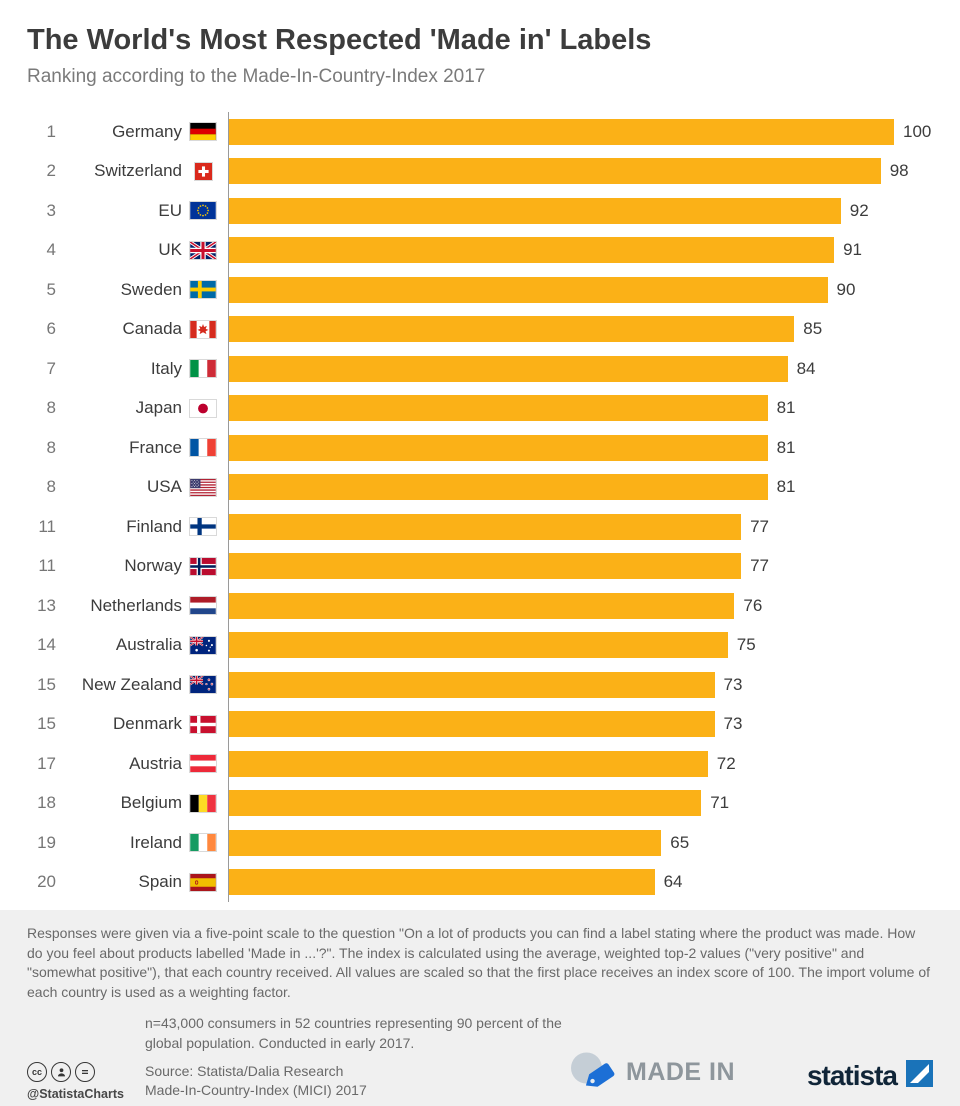  What do you see at coordinates (480, 645) in the screenshot?
I see `chart-row: 14 Australia 75` at bounding box center [480, 645].